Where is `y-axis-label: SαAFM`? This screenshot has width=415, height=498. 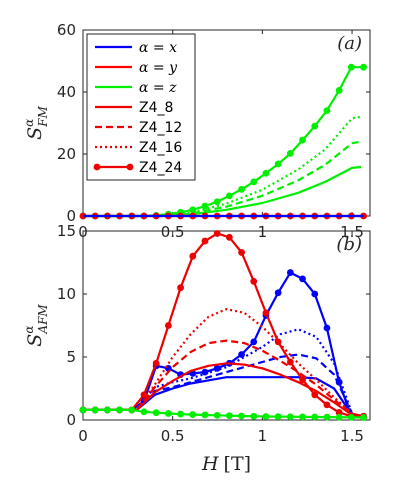
y-axis-label: SαAFM is located at coordinates (36, 325).